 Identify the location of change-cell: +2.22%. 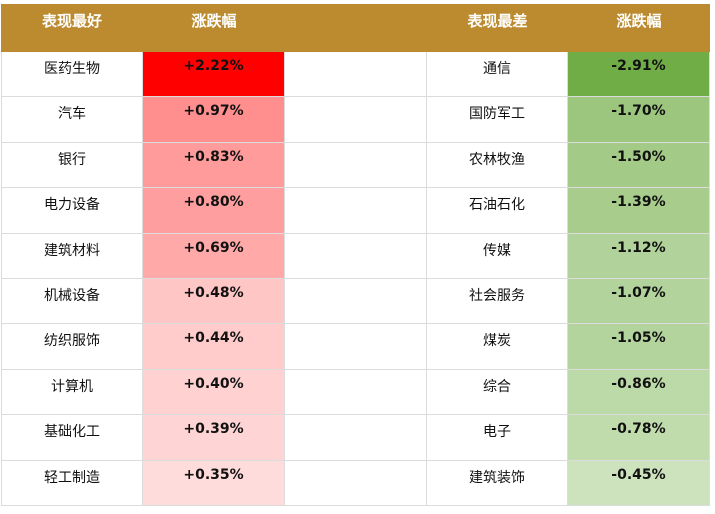
(214, 75).